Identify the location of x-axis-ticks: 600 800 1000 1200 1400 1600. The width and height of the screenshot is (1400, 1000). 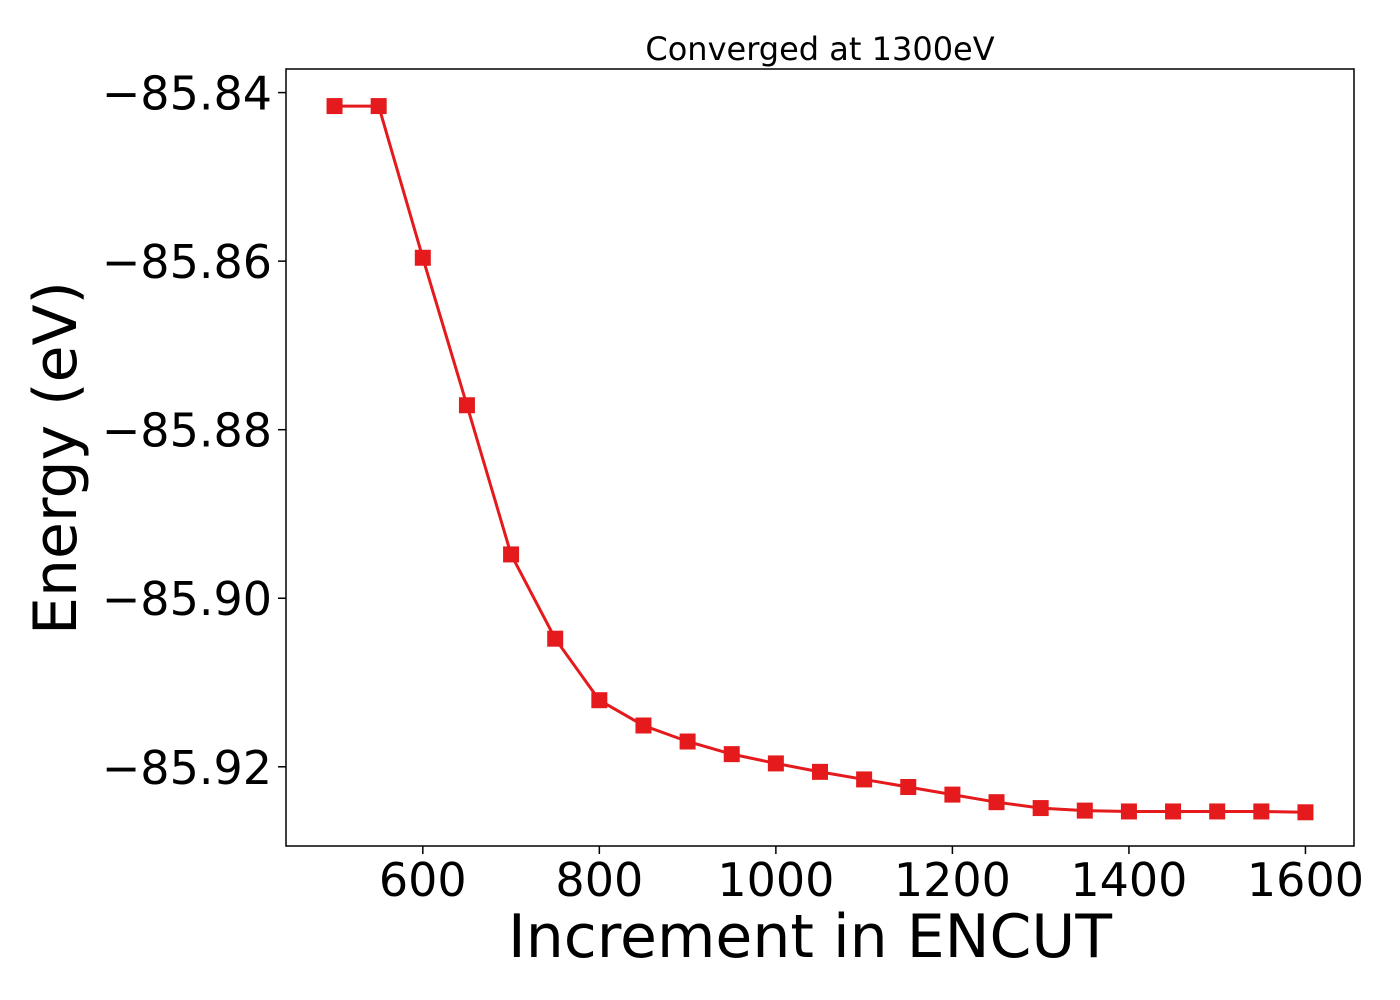
(871, 876).